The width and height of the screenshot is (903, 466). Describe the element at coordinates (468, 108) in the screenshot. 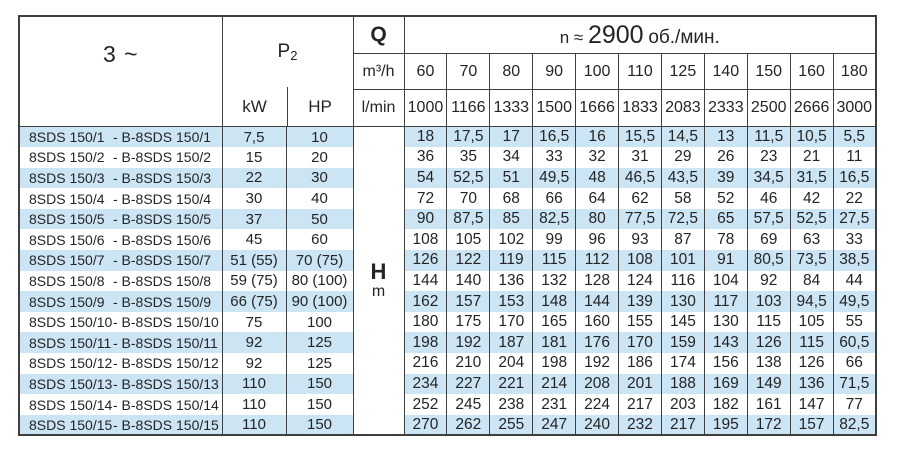

I see `flow-lmin-value: 1166` at that location.